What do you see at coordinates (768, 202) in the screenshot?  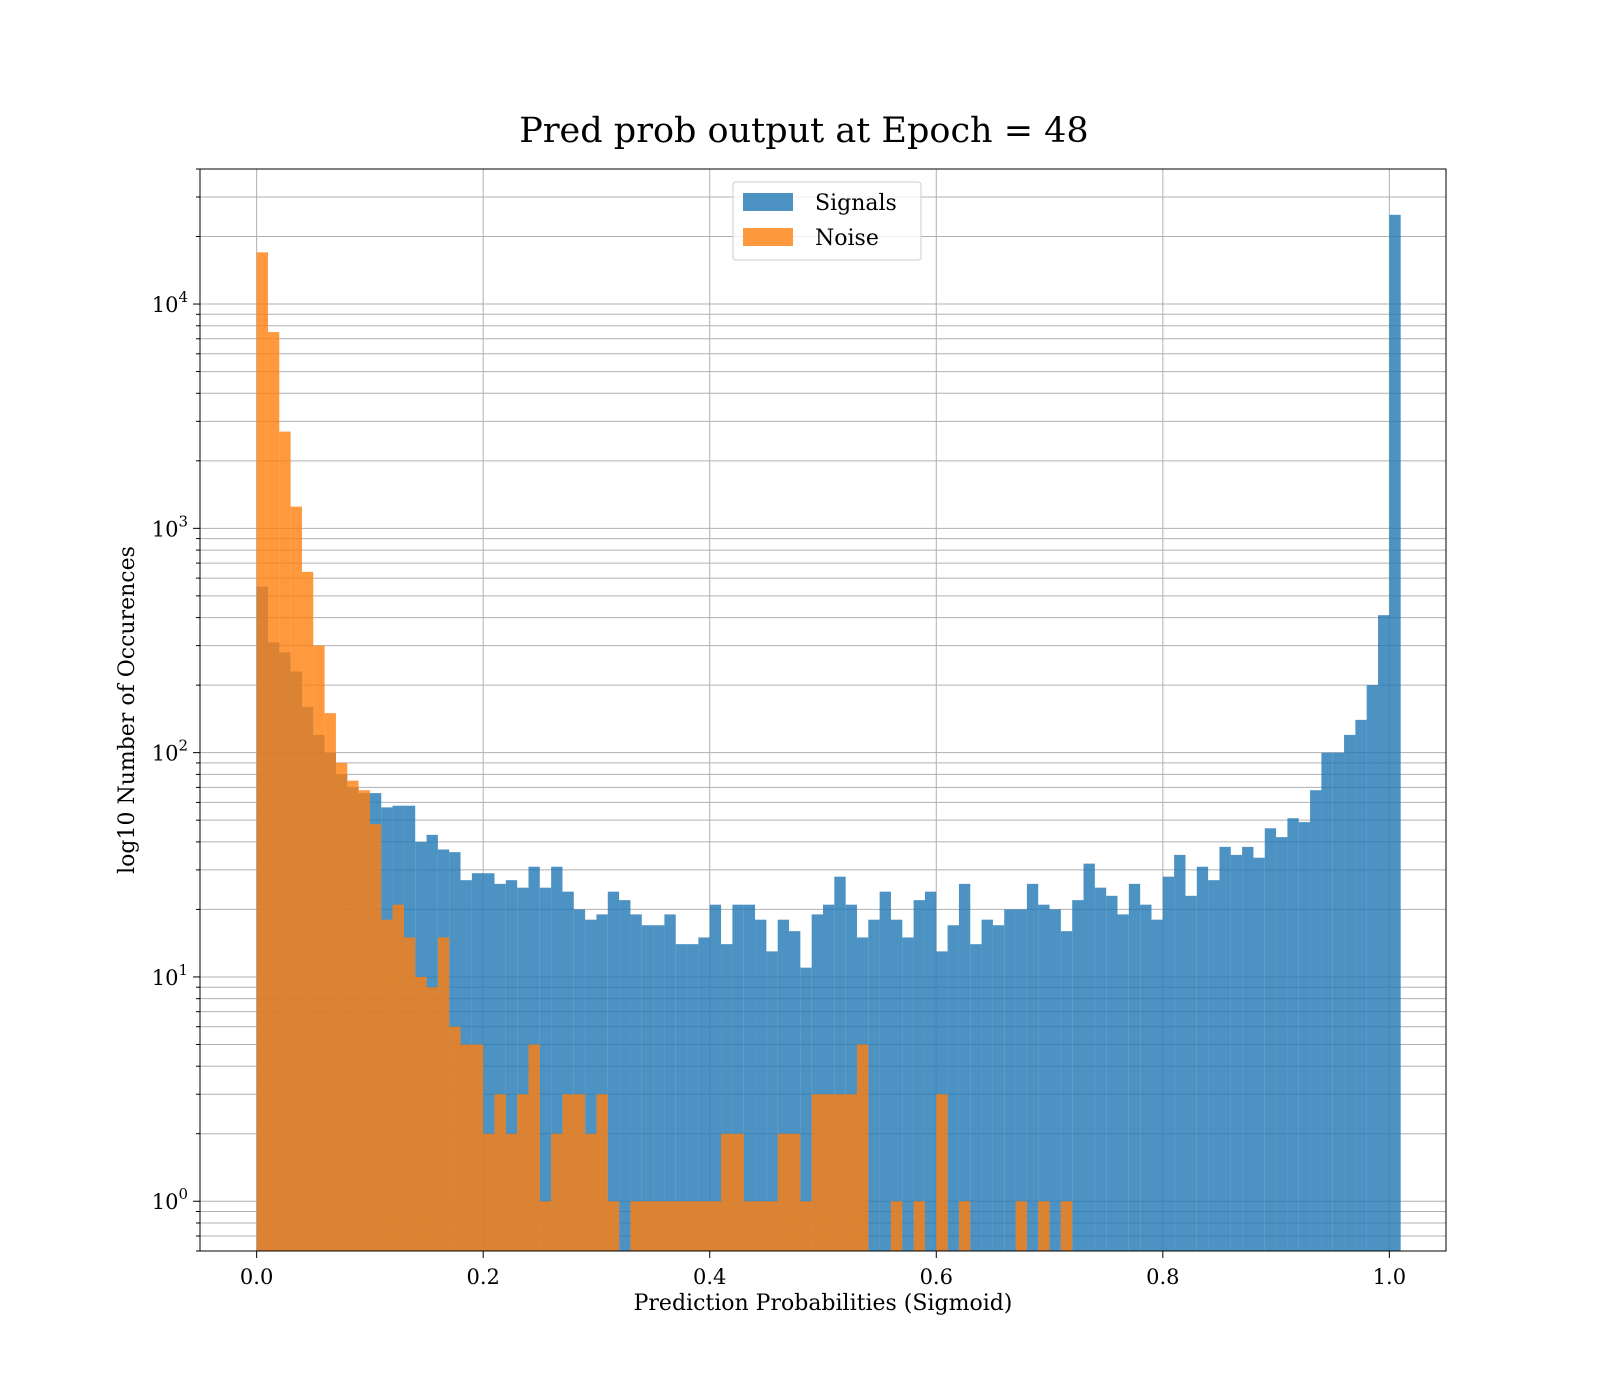 I see `legend-swatch-signals` at bounding box center [768, 202].